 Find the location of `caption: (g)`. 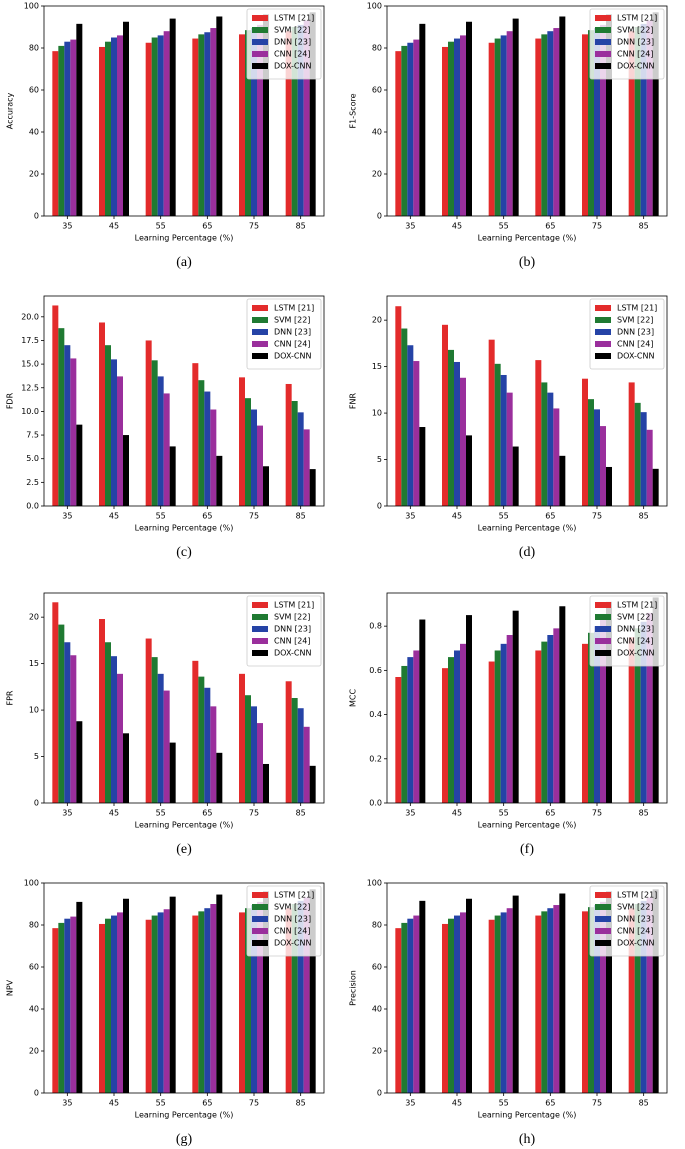

caption: (g) is located at coordinates (184, 1139).